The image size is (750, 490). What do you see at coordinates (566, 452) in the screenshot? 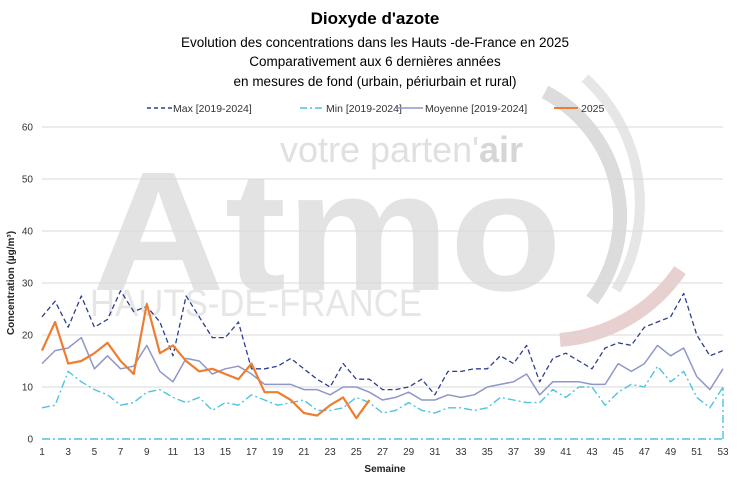
I see `x-tick-label: 41` at bounding box center [566, 452].